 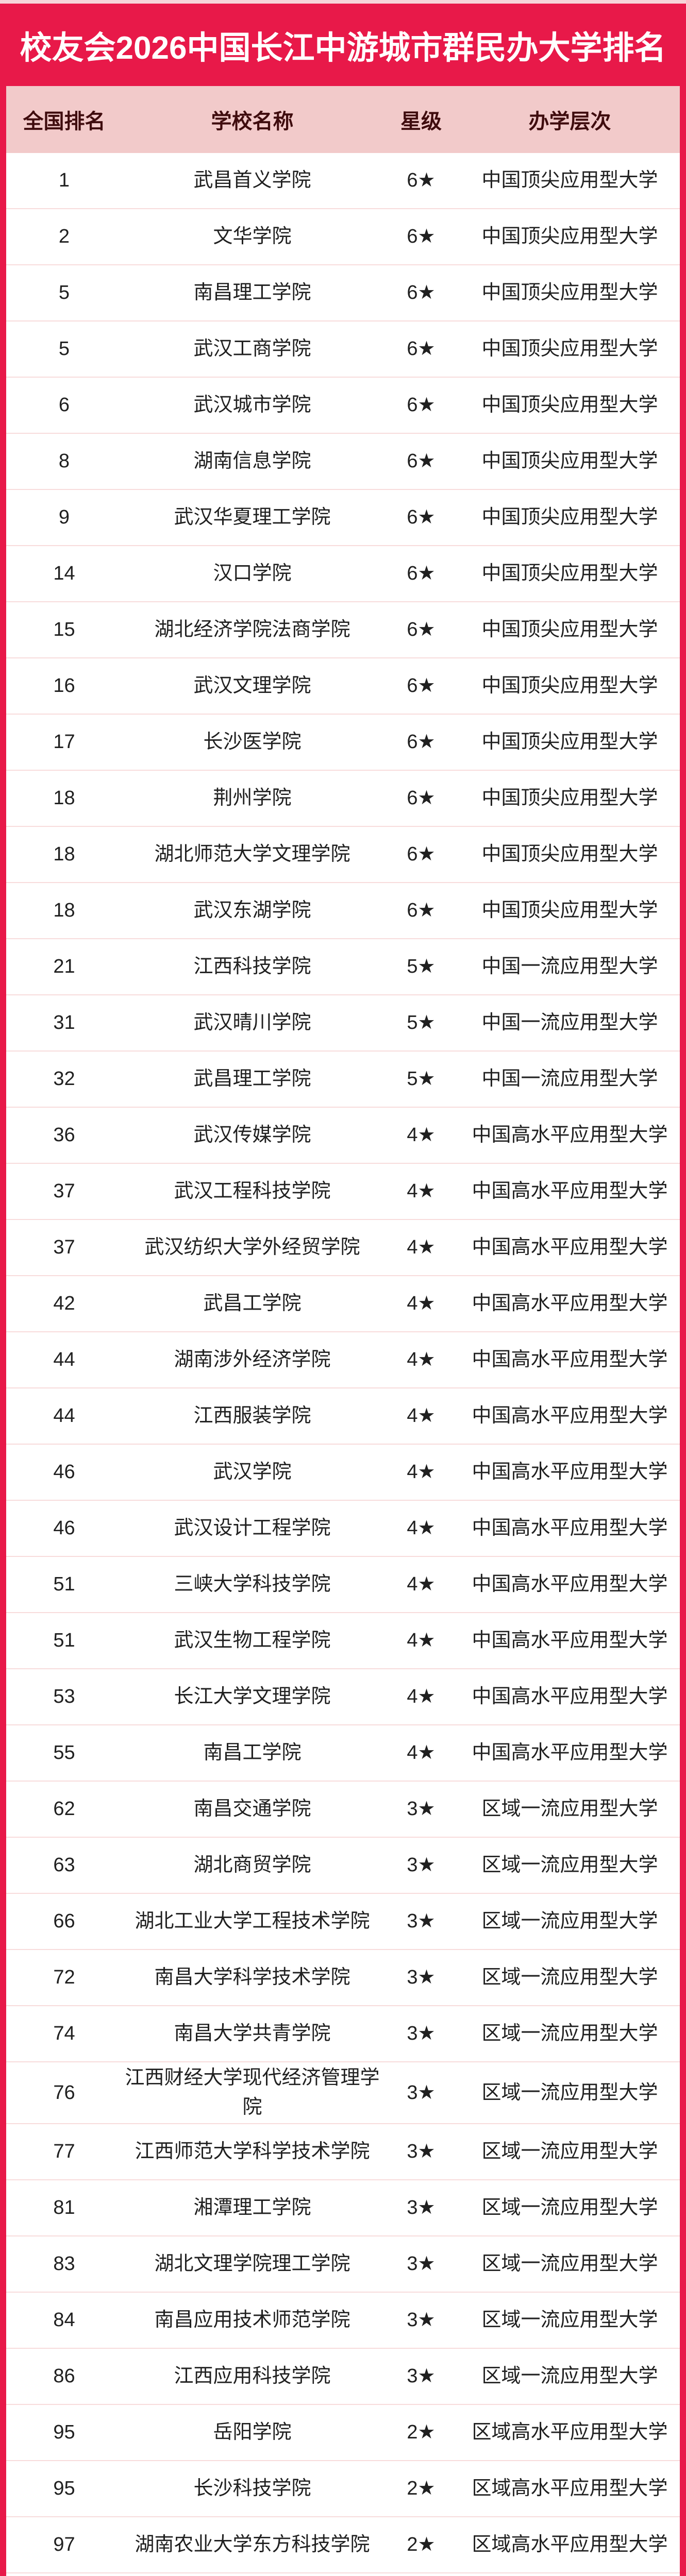 I want to click on table-row: 51 武汉生物工程学院 4★ 中国高水平应用型大学, so click(x=343, y=1641).